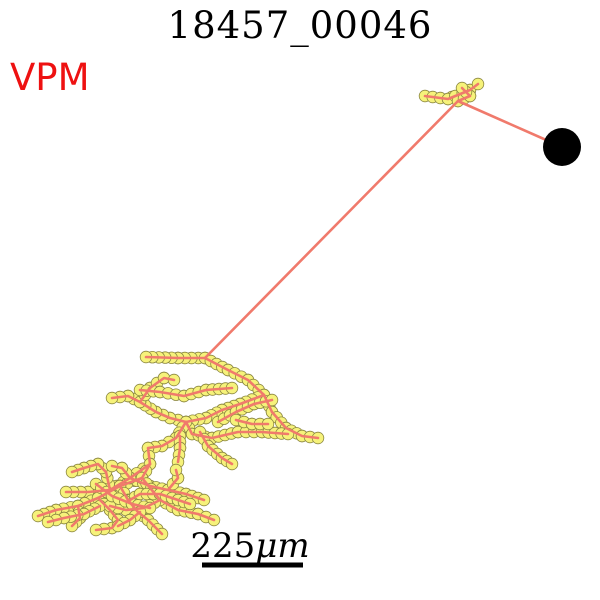 The image size is (600, 600). I want to click on scale-bar-label: 225μm, so click(250, 546).